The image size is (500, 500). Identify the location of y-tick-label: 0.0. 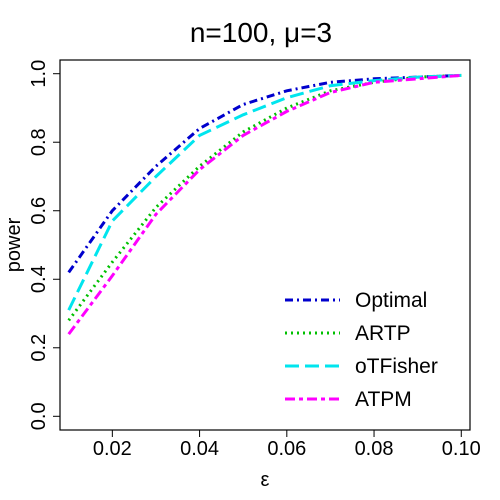
(39, 416).